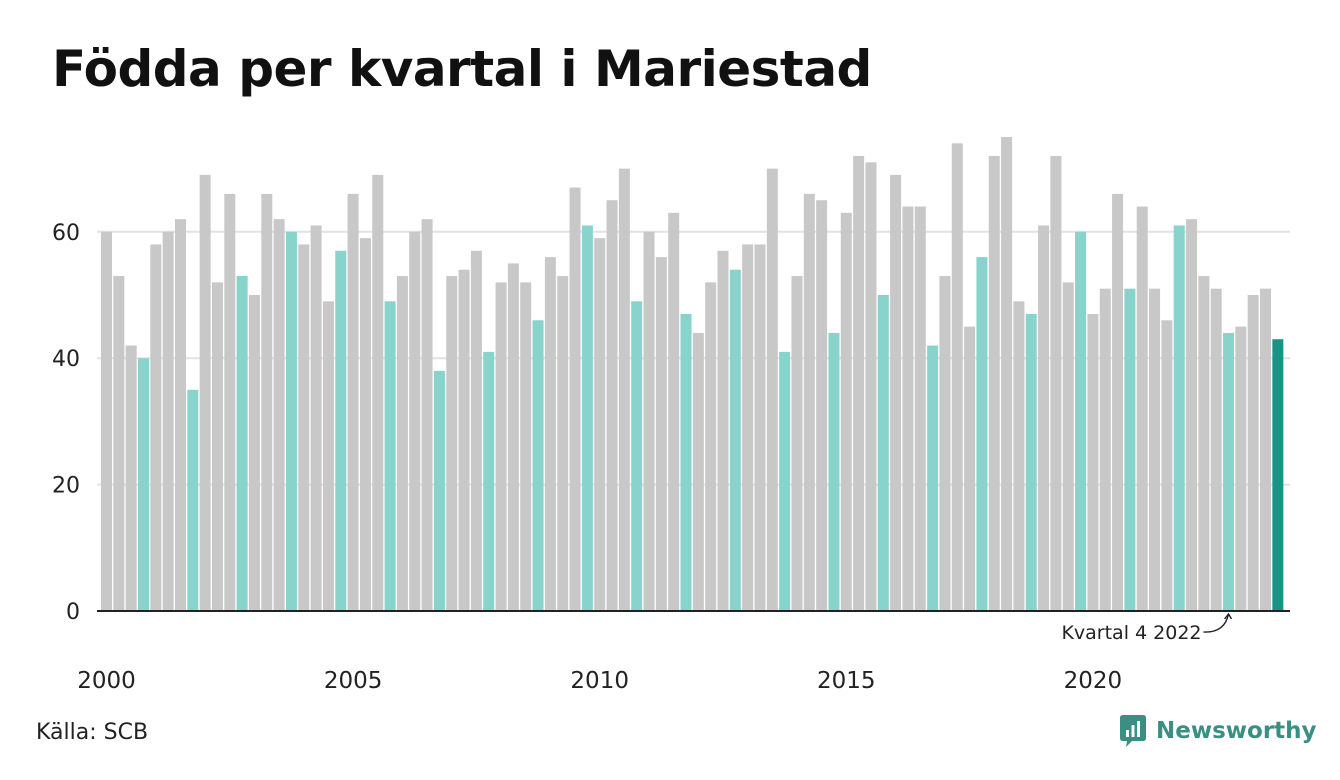  What do you see at coordinates (106, 681) in the screenshot?
I see `x-tick-label: 2000` at bounding box center [106, 681].